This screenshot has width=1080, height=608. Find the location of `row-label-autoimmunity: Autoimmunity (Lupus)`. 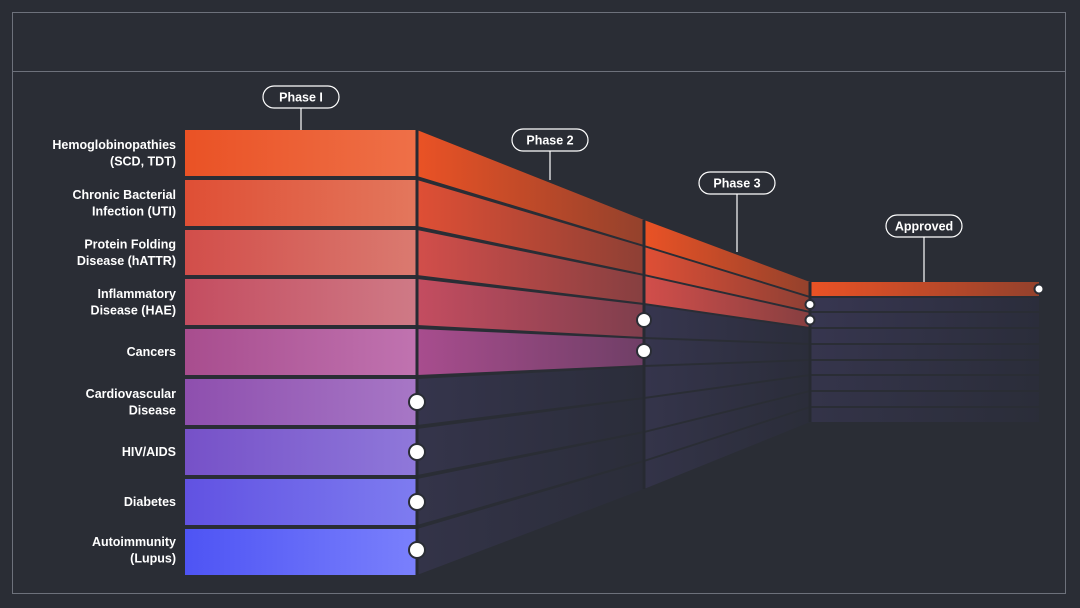

row-label-autoimmunity: Autoimmunity (Lupus) is located at coordinates (134, 550).